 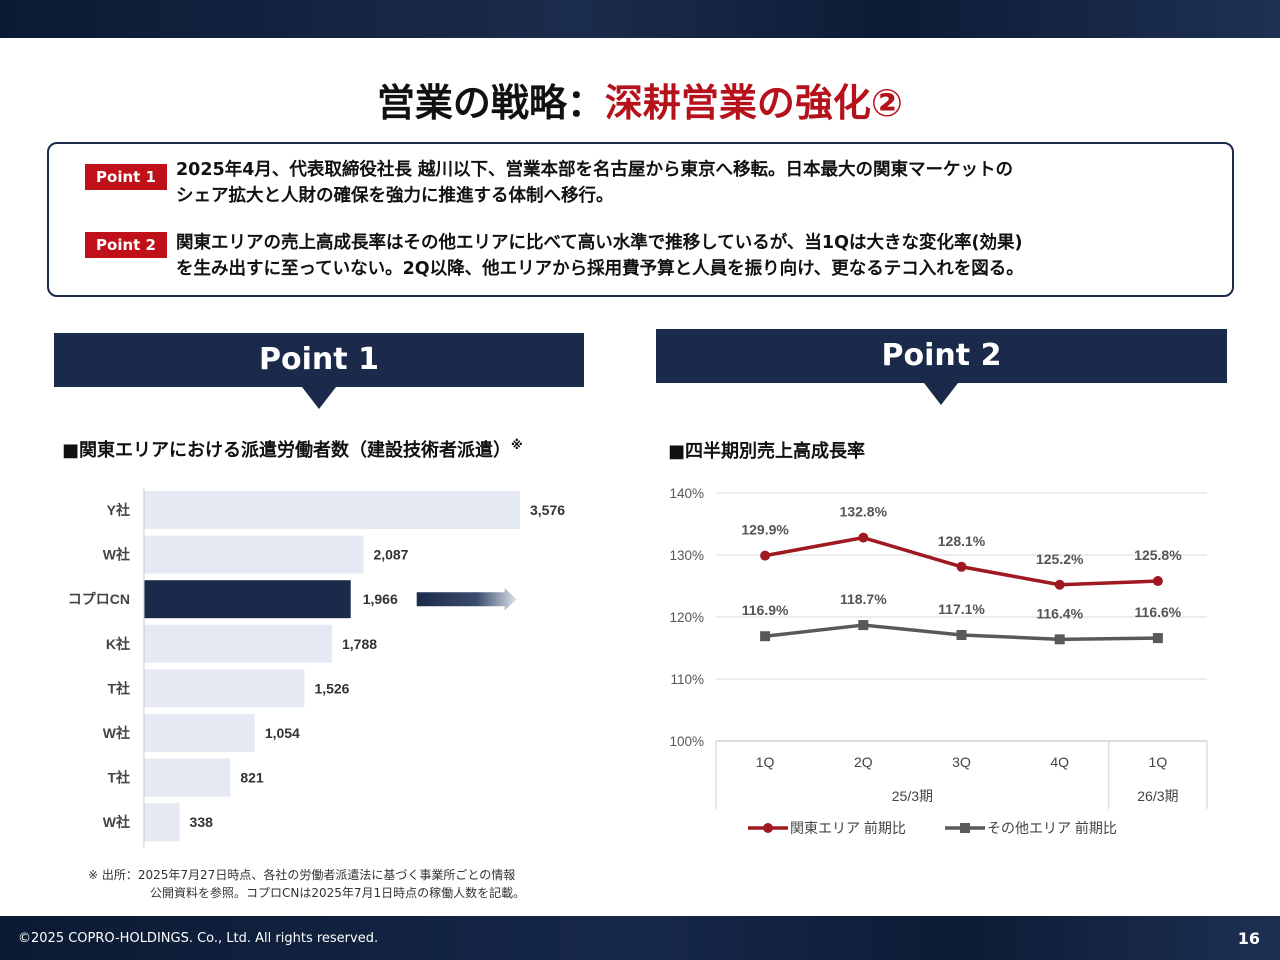 I want to click on page-number: 16, so click(x=1248, y=938).